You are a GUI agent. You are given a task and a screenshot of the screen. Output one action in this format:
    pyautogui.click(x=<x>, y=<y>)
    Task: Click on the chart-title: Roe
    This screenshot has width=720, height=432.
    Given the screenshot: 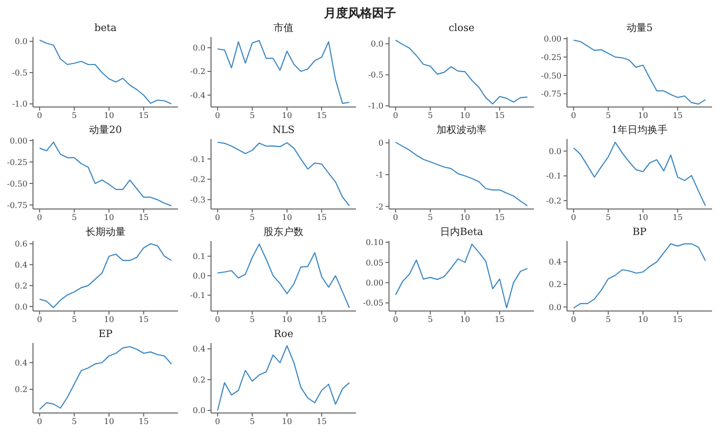 What is the action you would take?
    pyautogui.click(x=283, y=334)
    